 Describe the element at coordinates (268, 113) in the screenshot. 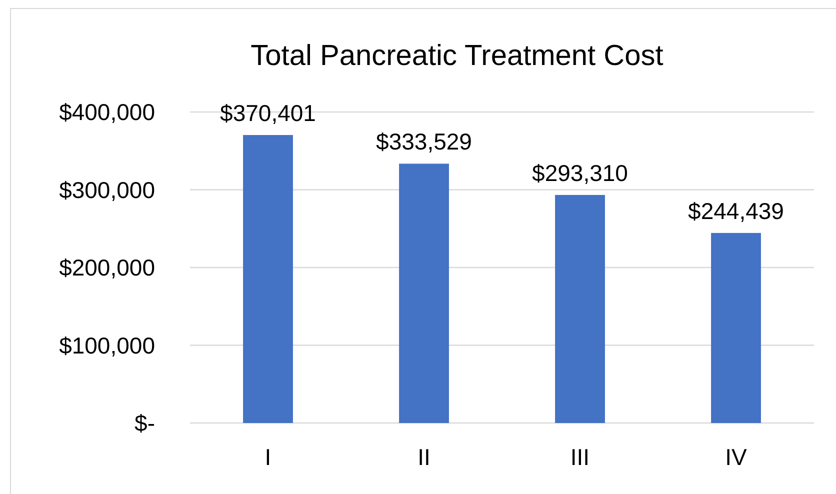

I see `data-label: $370,401` at that location.